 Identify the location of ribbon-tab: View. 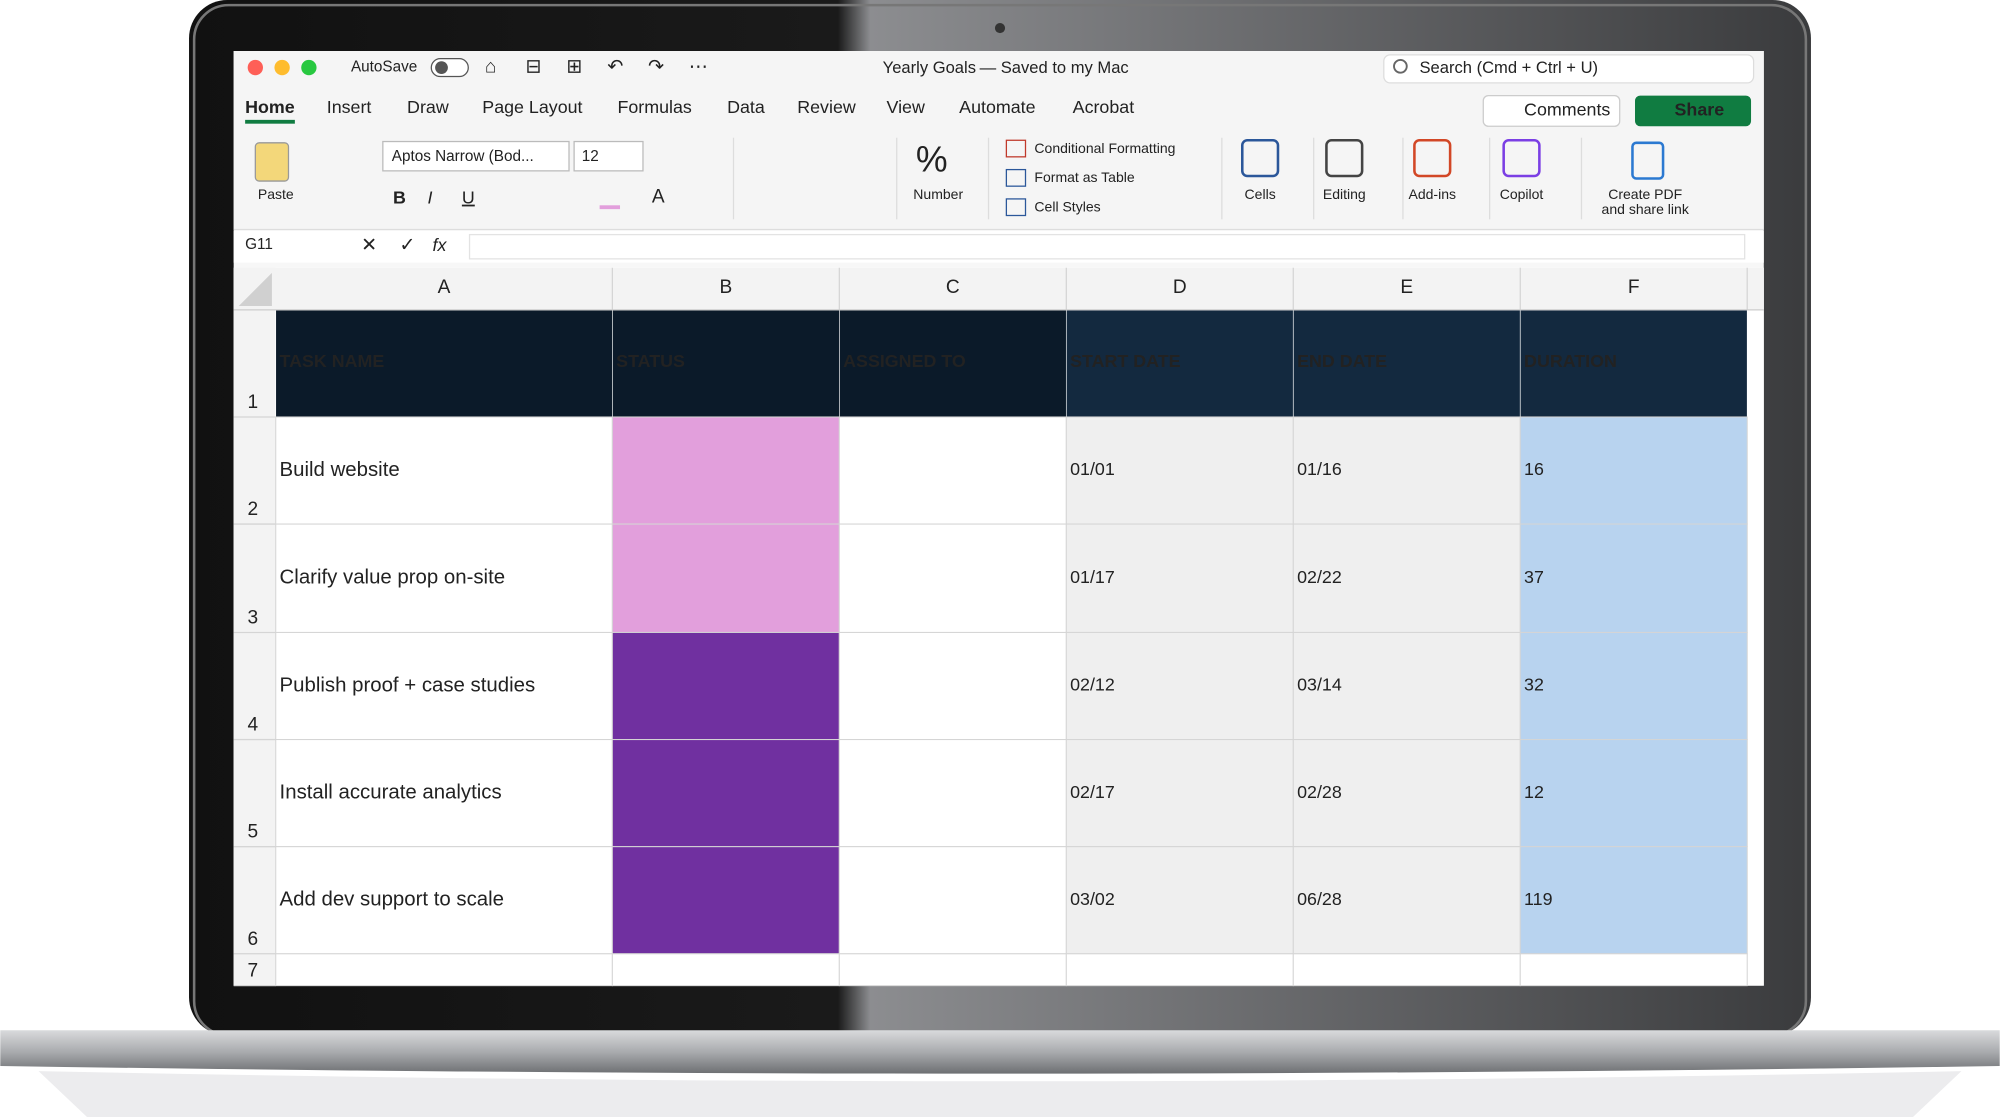
(906, 107).